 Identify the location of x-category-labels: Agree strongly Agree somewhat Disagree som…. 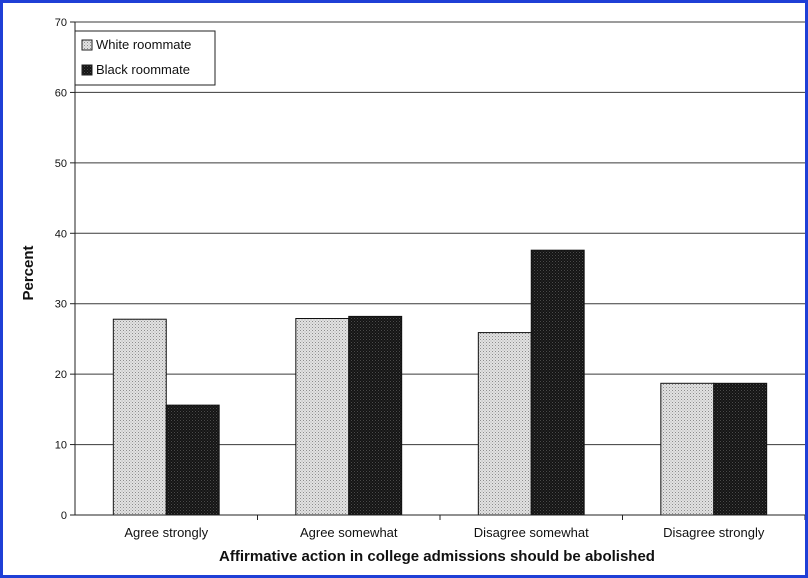
(444, 532).